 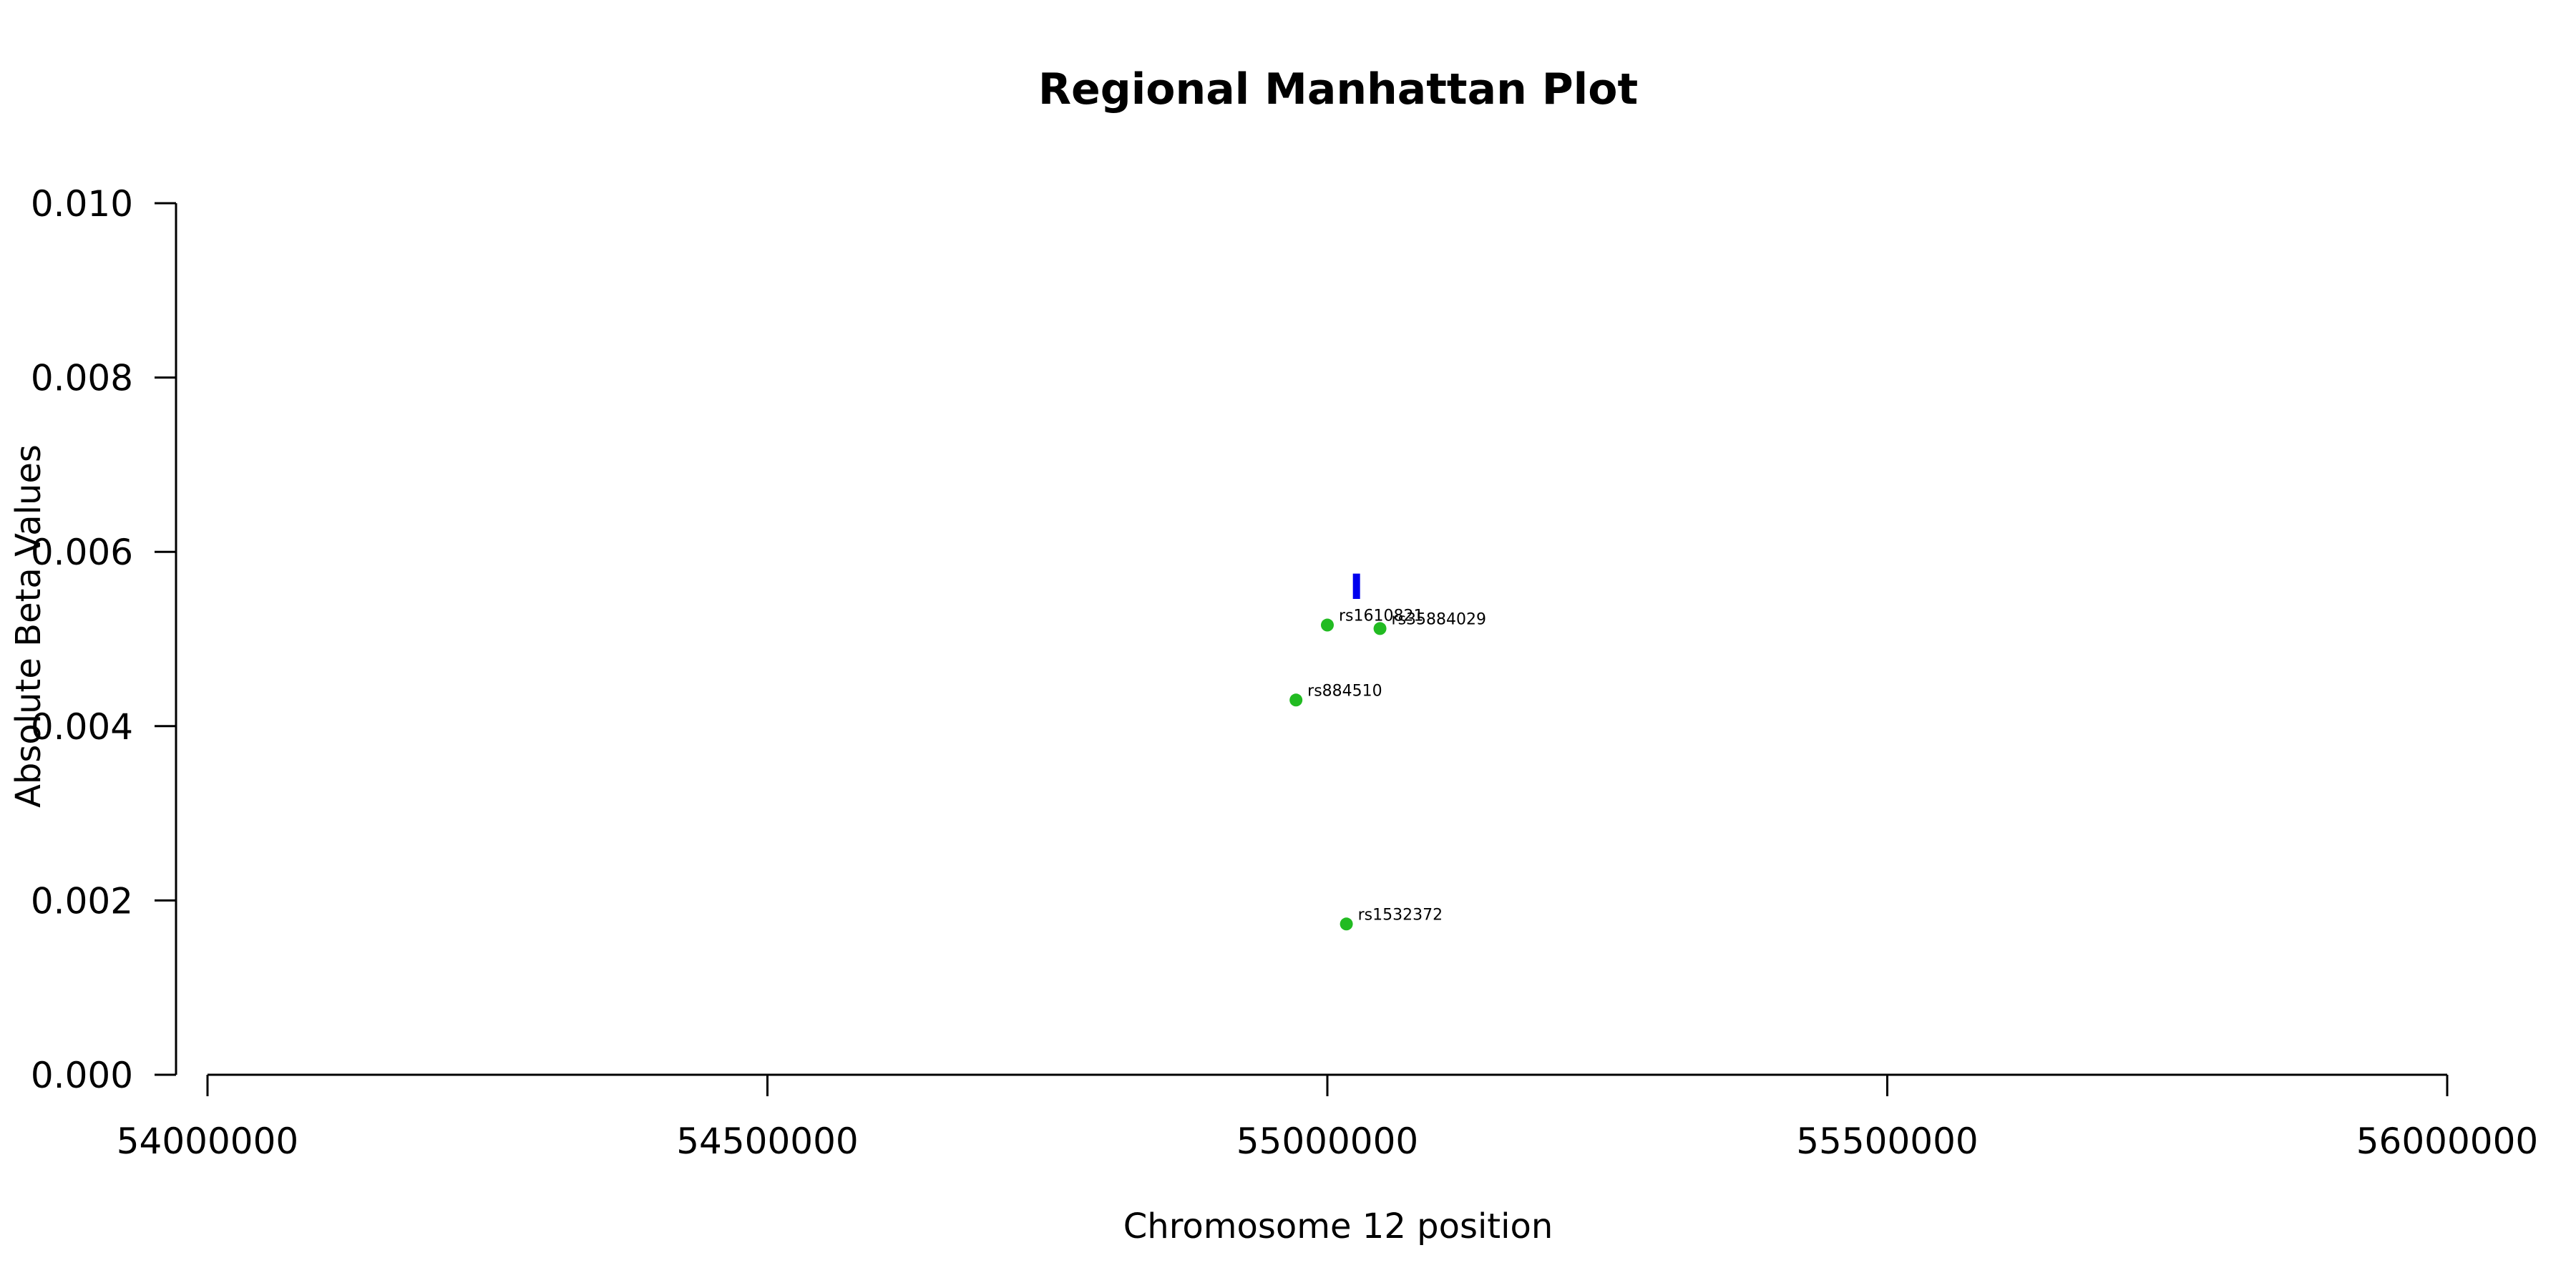 I want to click on x-tick-label: 55000000, so click(x=1327, y=1141).